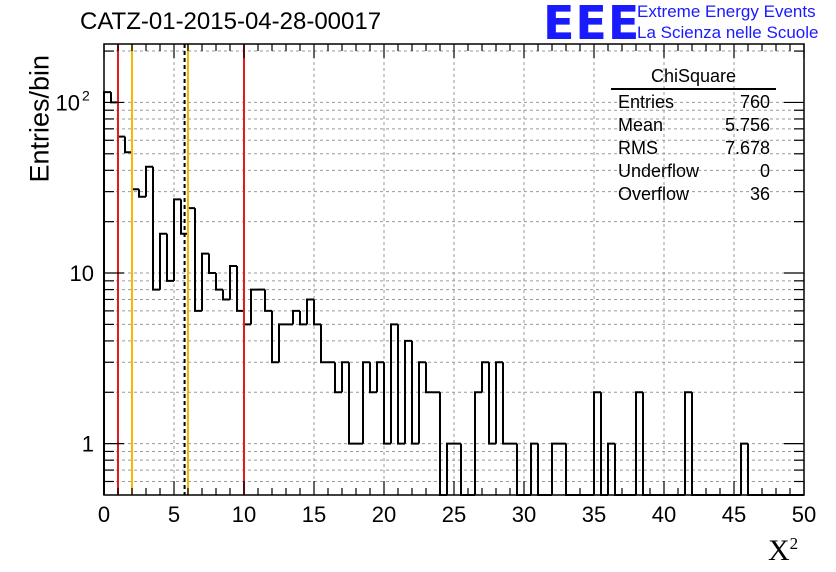  What do you see at coordinates (594, 514) in the screenshot?
I see `x-tick-label: 35` at bounding box center [594, 514].